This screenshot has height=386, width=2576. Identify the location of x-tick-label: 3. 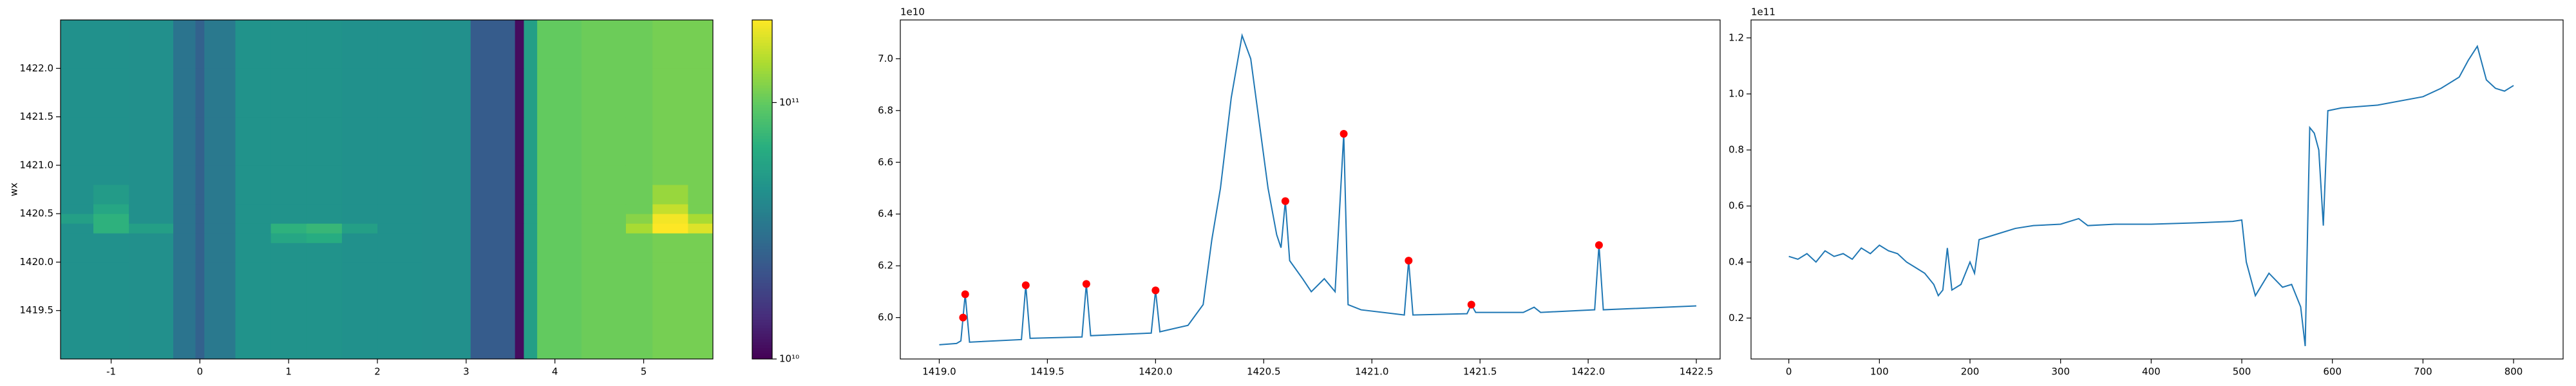
(466, 372).